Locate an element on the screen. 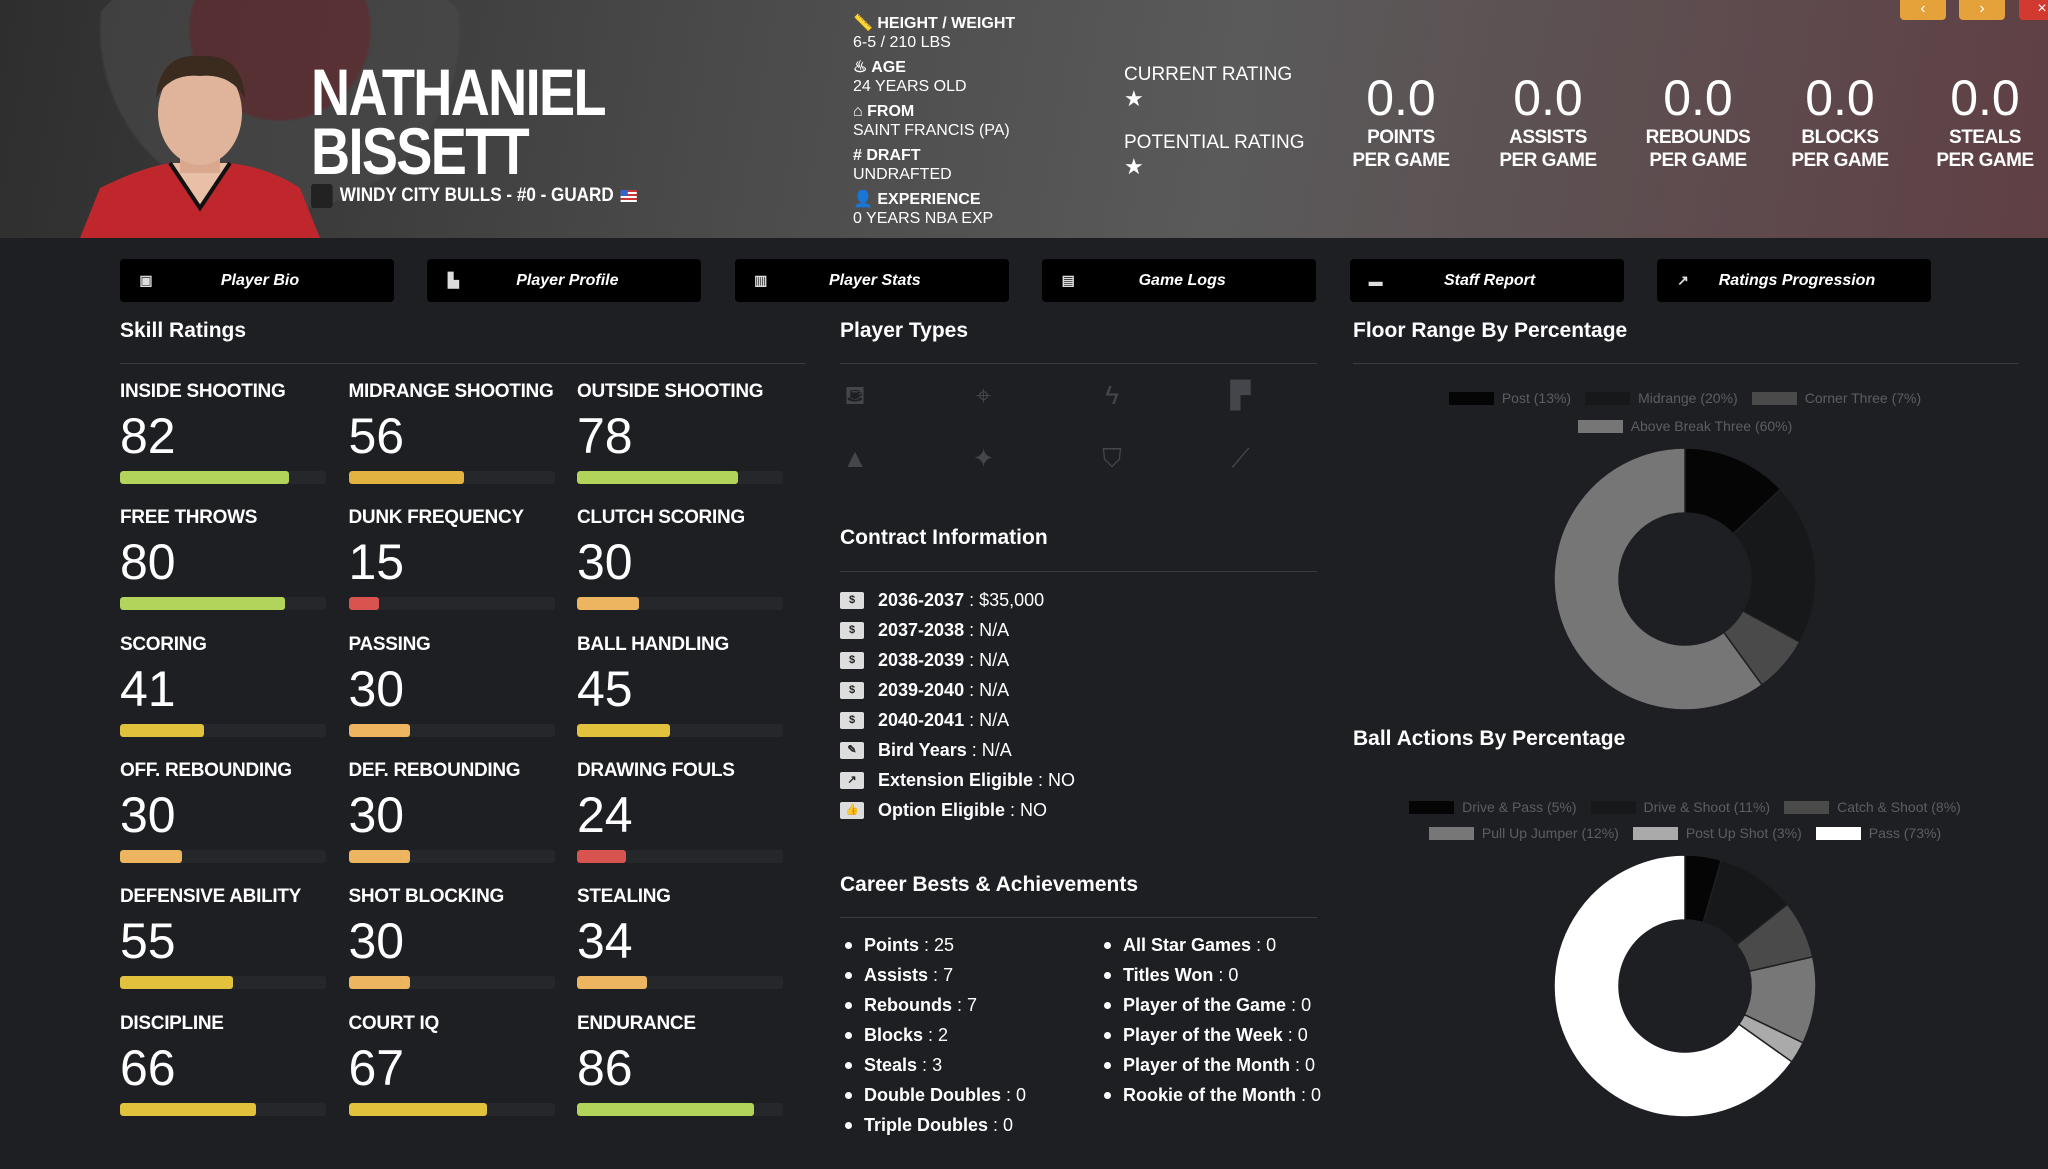  legend-item: Above Break Three (60%) is located at coordinates (1685, 426).